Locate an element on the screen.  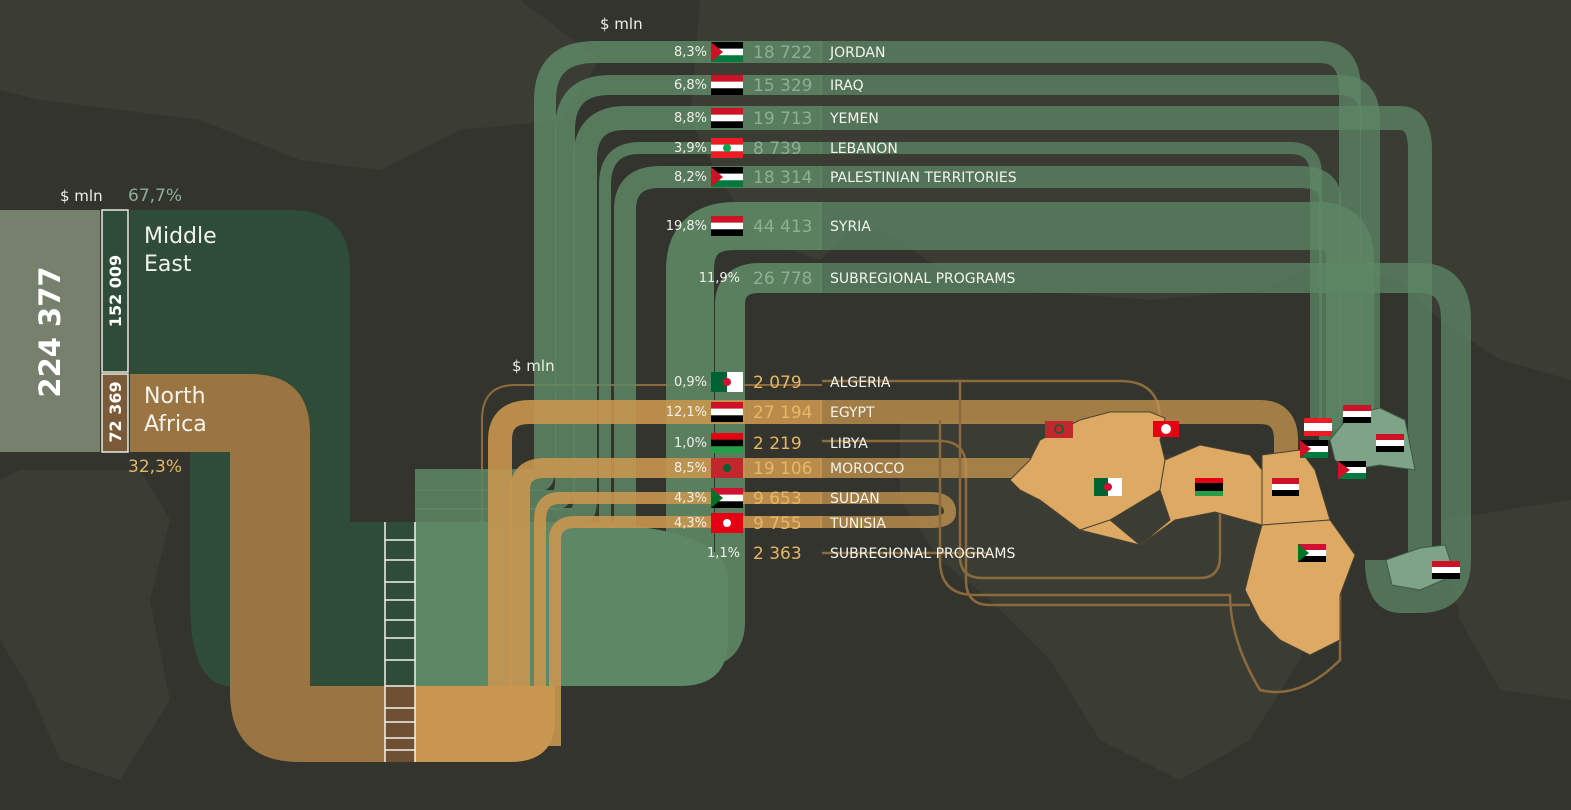
row-name: MOROCCO is located at coordinates (867, 469).